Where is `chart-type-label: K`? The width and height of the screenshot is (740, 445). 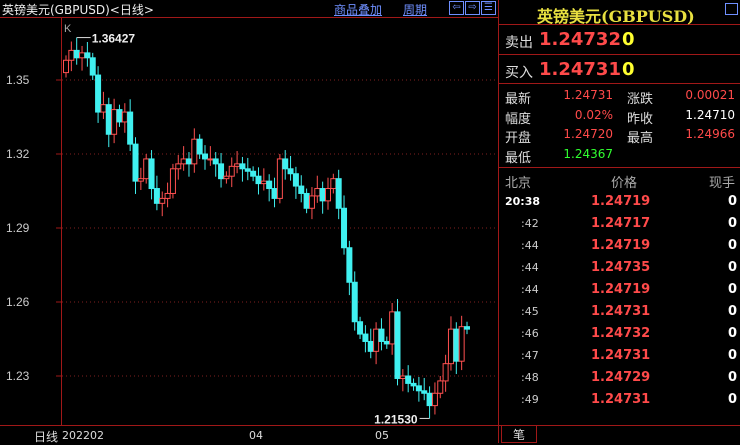
chart-type-label: K is located at coordinates (68, 29).